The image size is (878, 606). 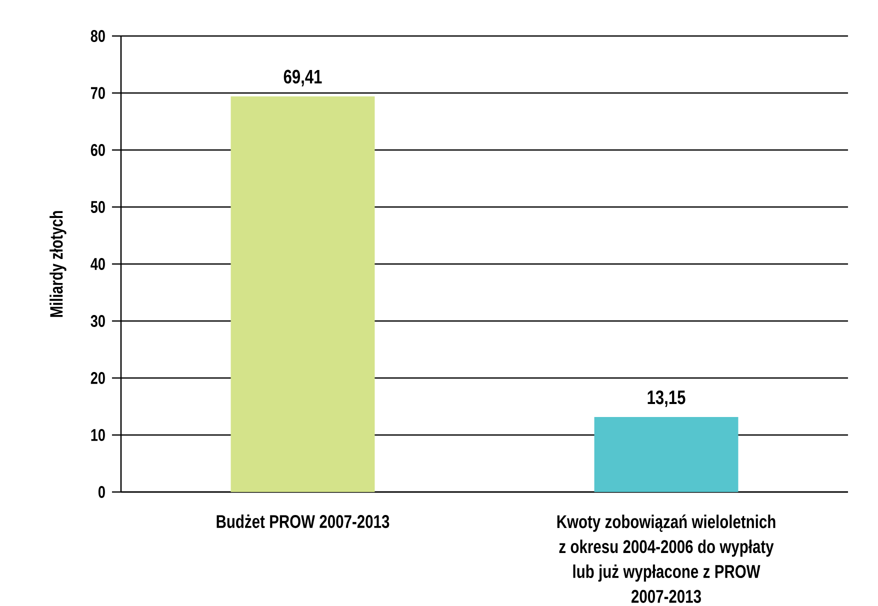 What do you see at coordinates (97, 378) in the screenshot?
I see `y-tick-label: 20` at bounding box center [97, 378].